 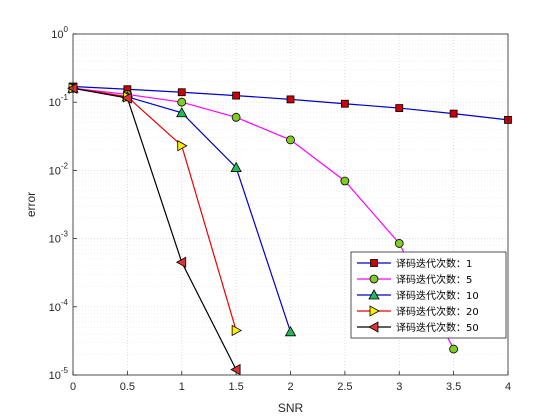 I want to click on y-tick-label: 10⁰, so click(x=59, y=33).